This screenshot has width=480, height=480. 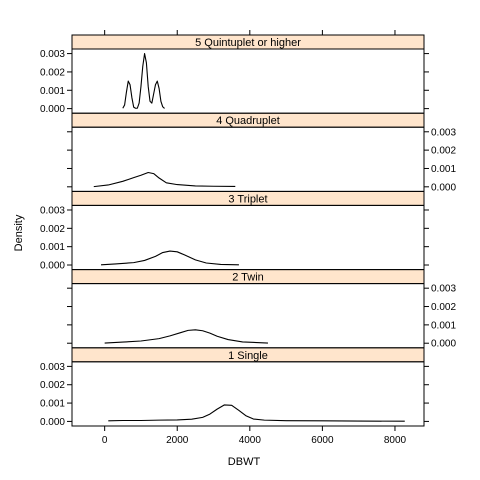 I want to click on y-tick-label-1-single-0: 0.000, so click(x=52, y=422).